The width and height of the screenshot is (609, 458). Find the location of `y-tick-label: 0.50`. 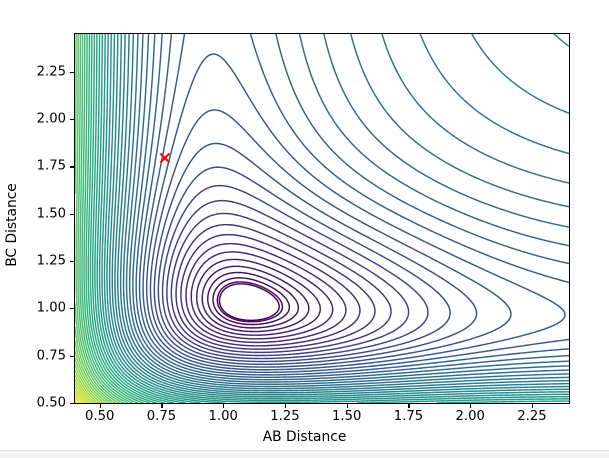

y-tick-label: 0.50 is located at coordinates (51, 403).